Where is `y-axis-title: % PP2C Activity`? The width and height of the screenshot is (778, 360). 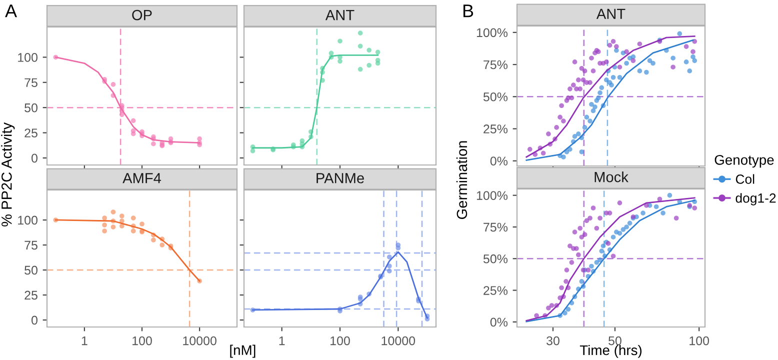
y-axis-title: % PP2C Activity is located at coordinates (8, 174).